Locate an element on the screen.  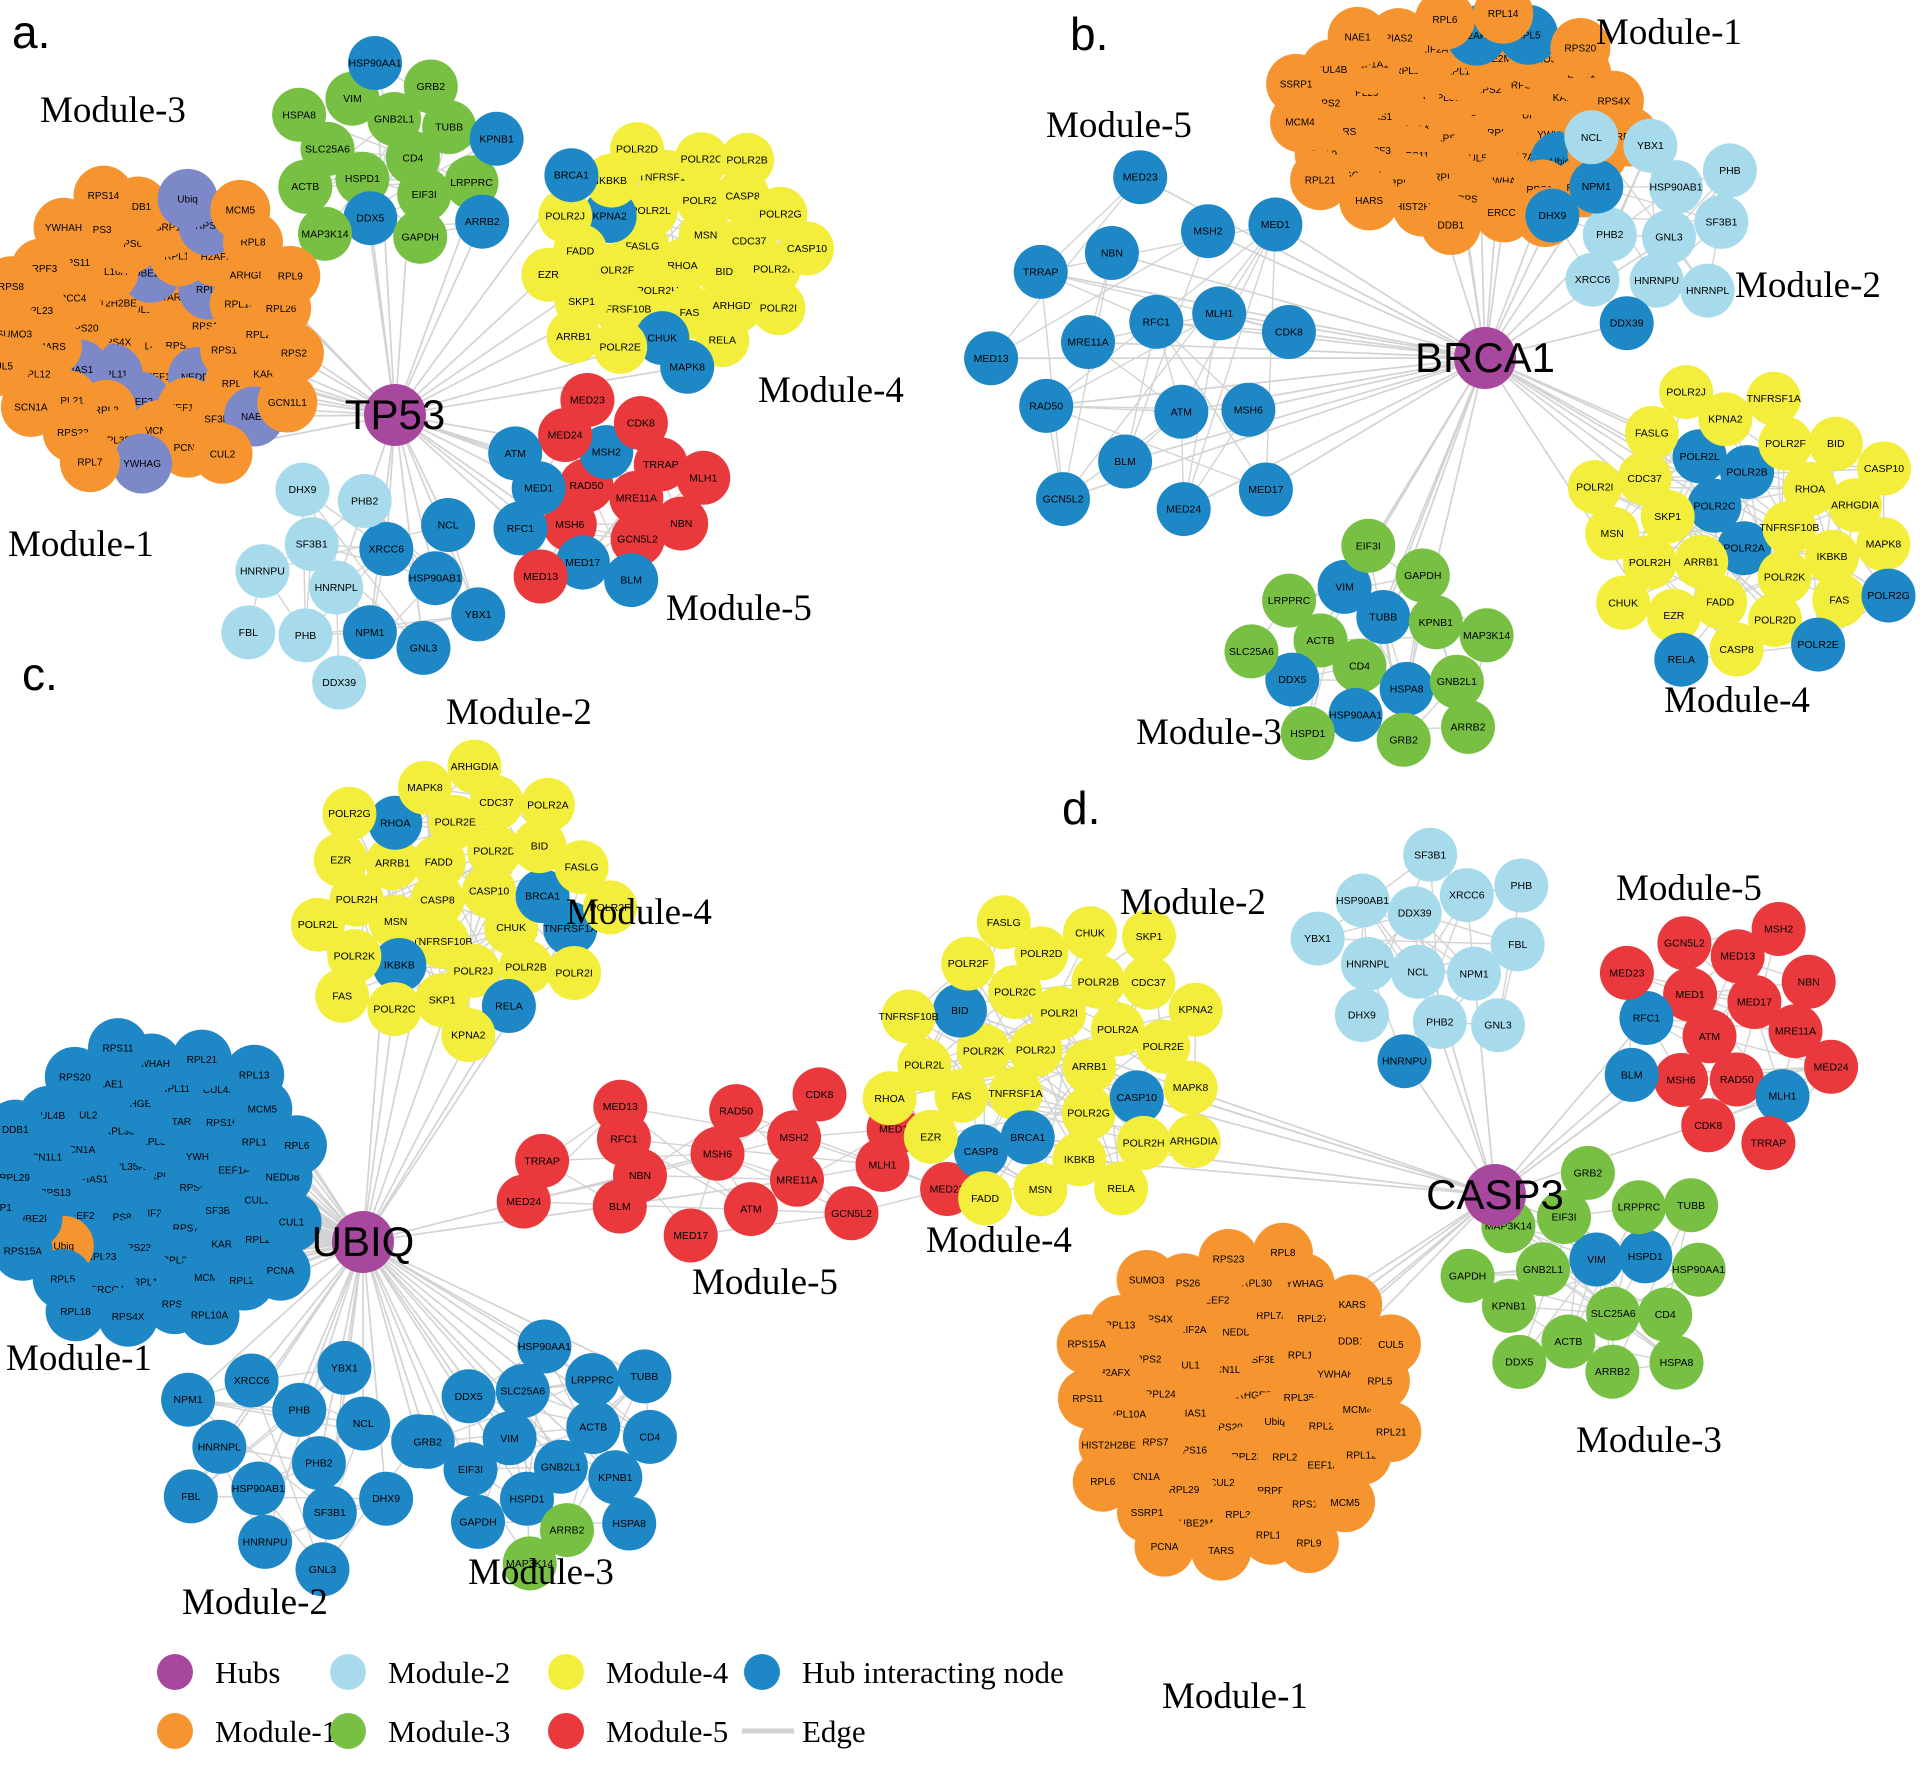
node-RFC1 is located at coordinates (520, 528).